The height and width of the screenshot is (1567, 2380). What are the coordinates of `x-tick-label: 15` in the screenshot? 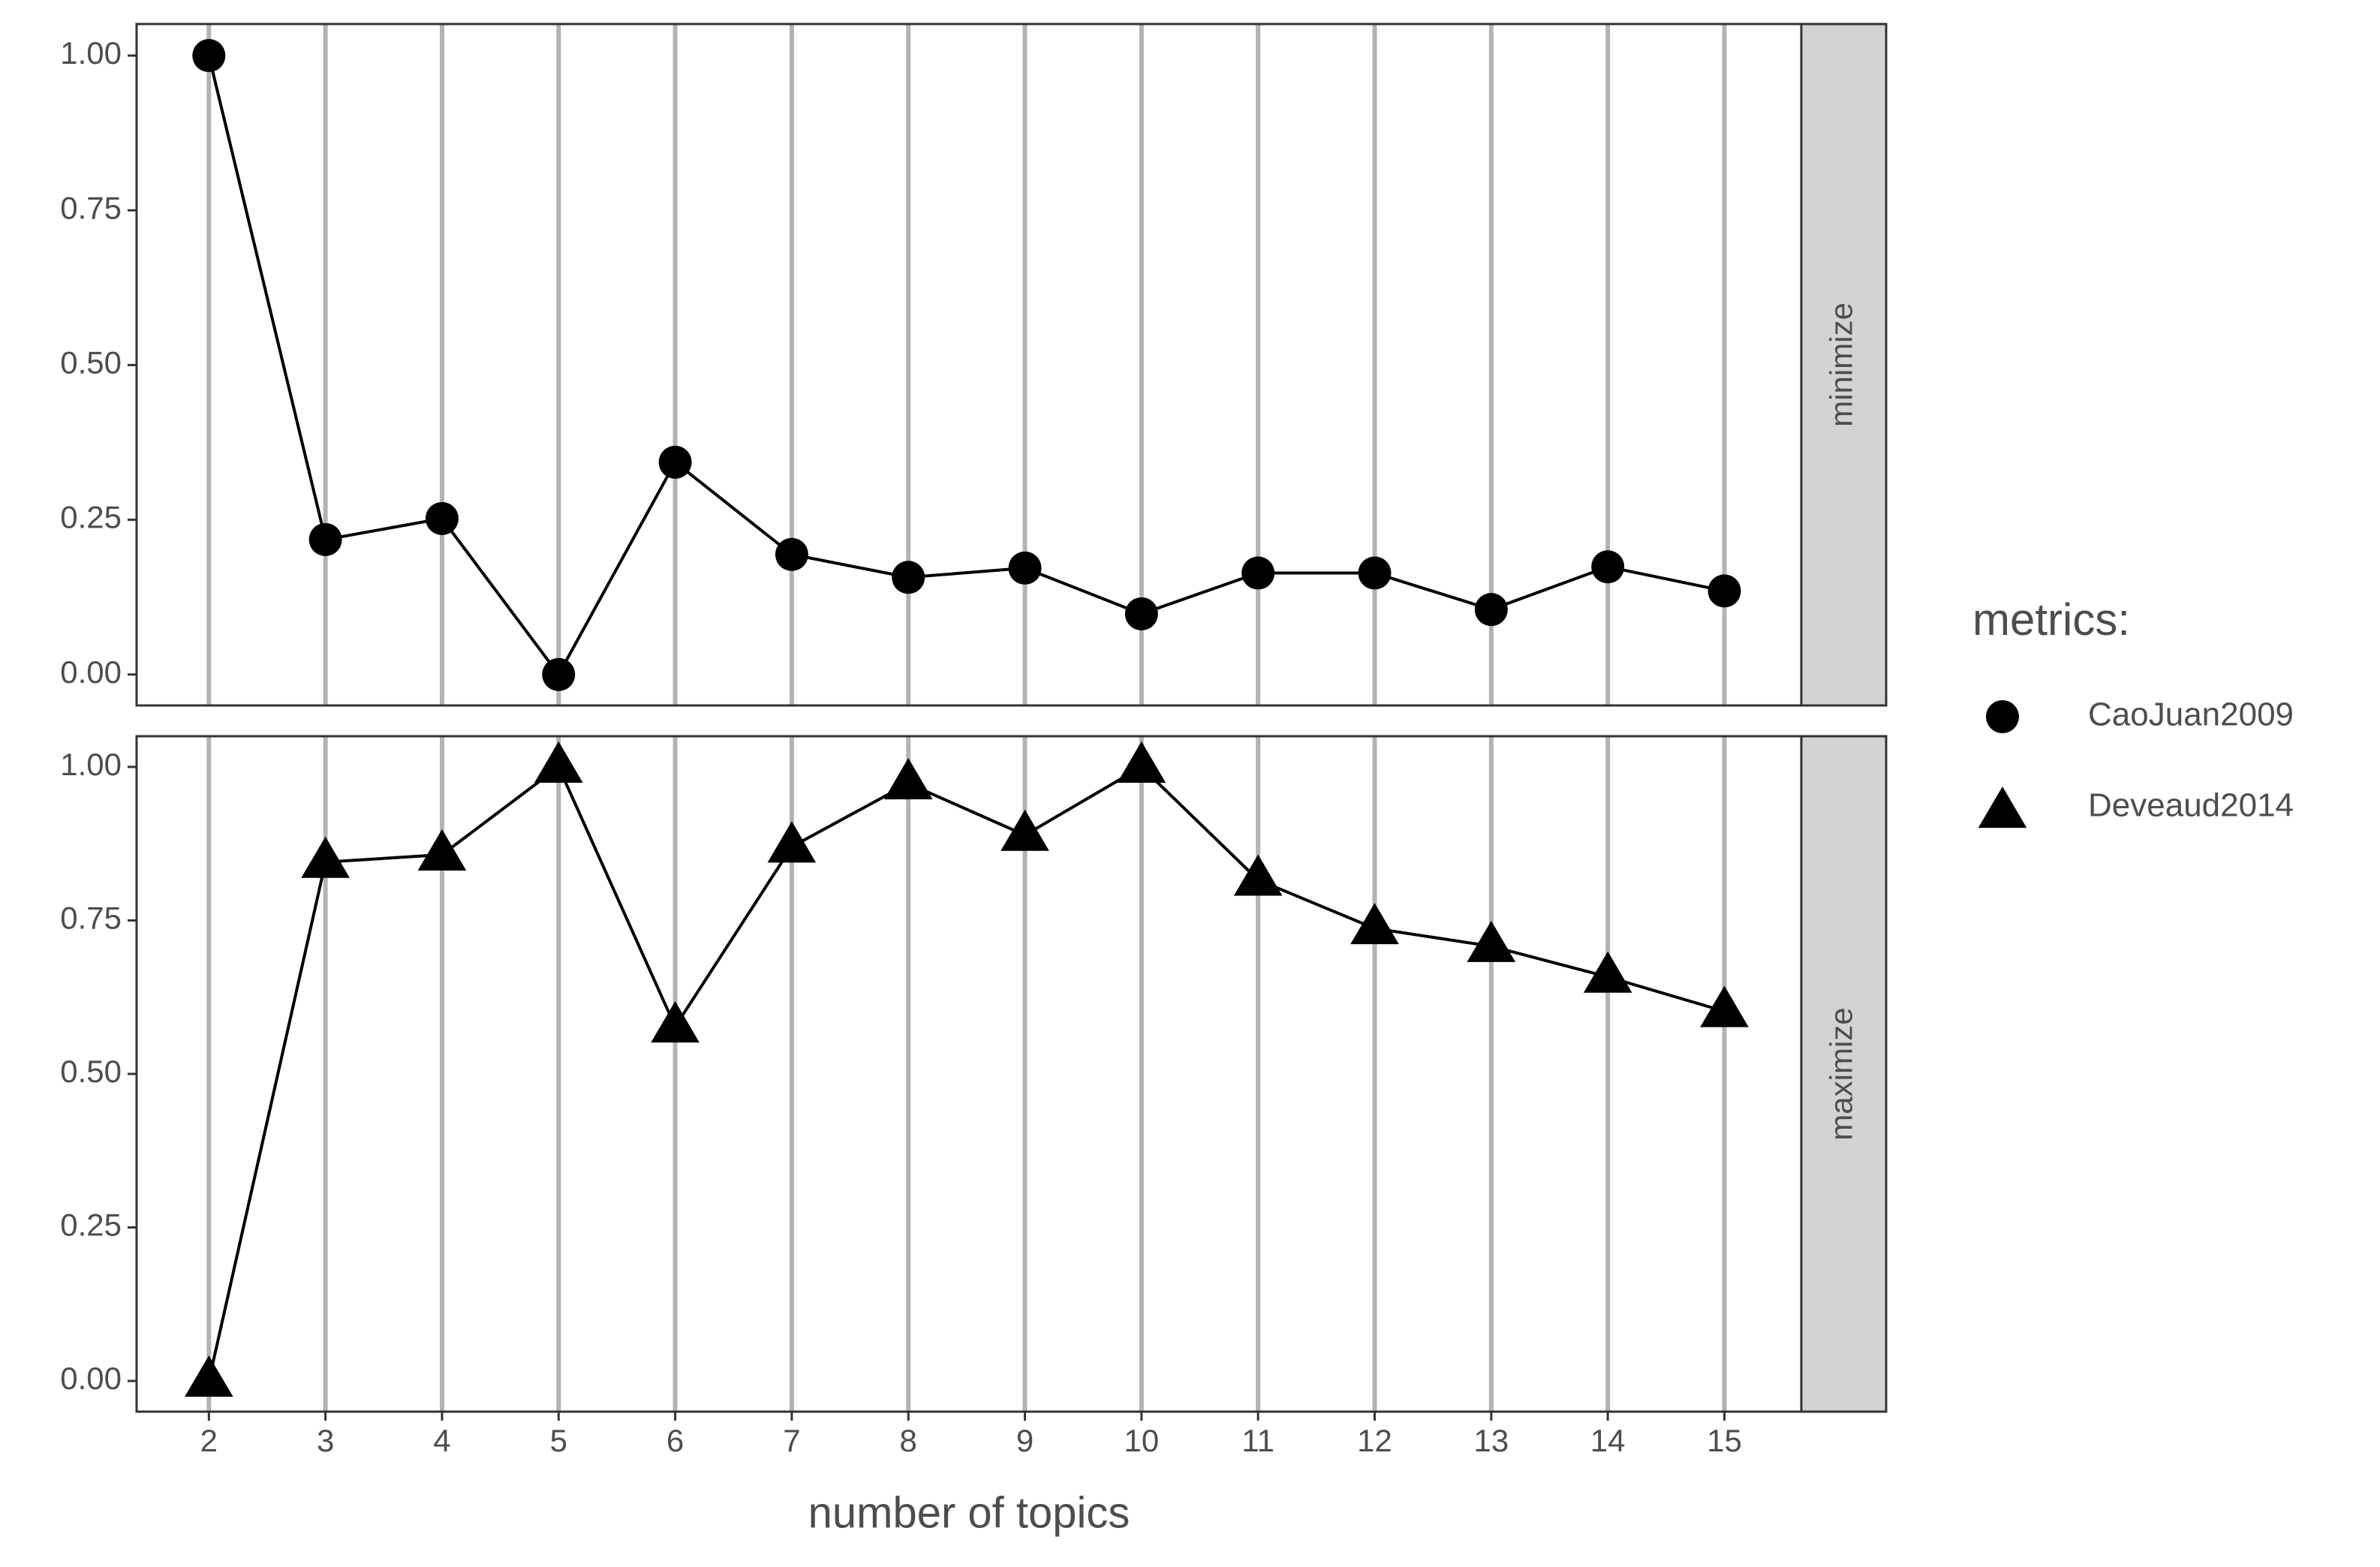 It's located at (1724, 1440).